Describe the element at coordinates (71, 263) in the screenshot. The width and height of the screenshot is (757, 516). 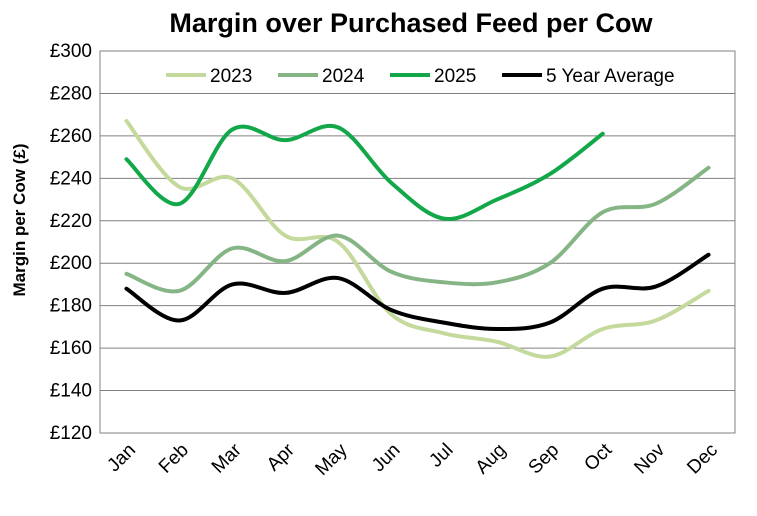
I see `y-tick-label: £200` at that location.